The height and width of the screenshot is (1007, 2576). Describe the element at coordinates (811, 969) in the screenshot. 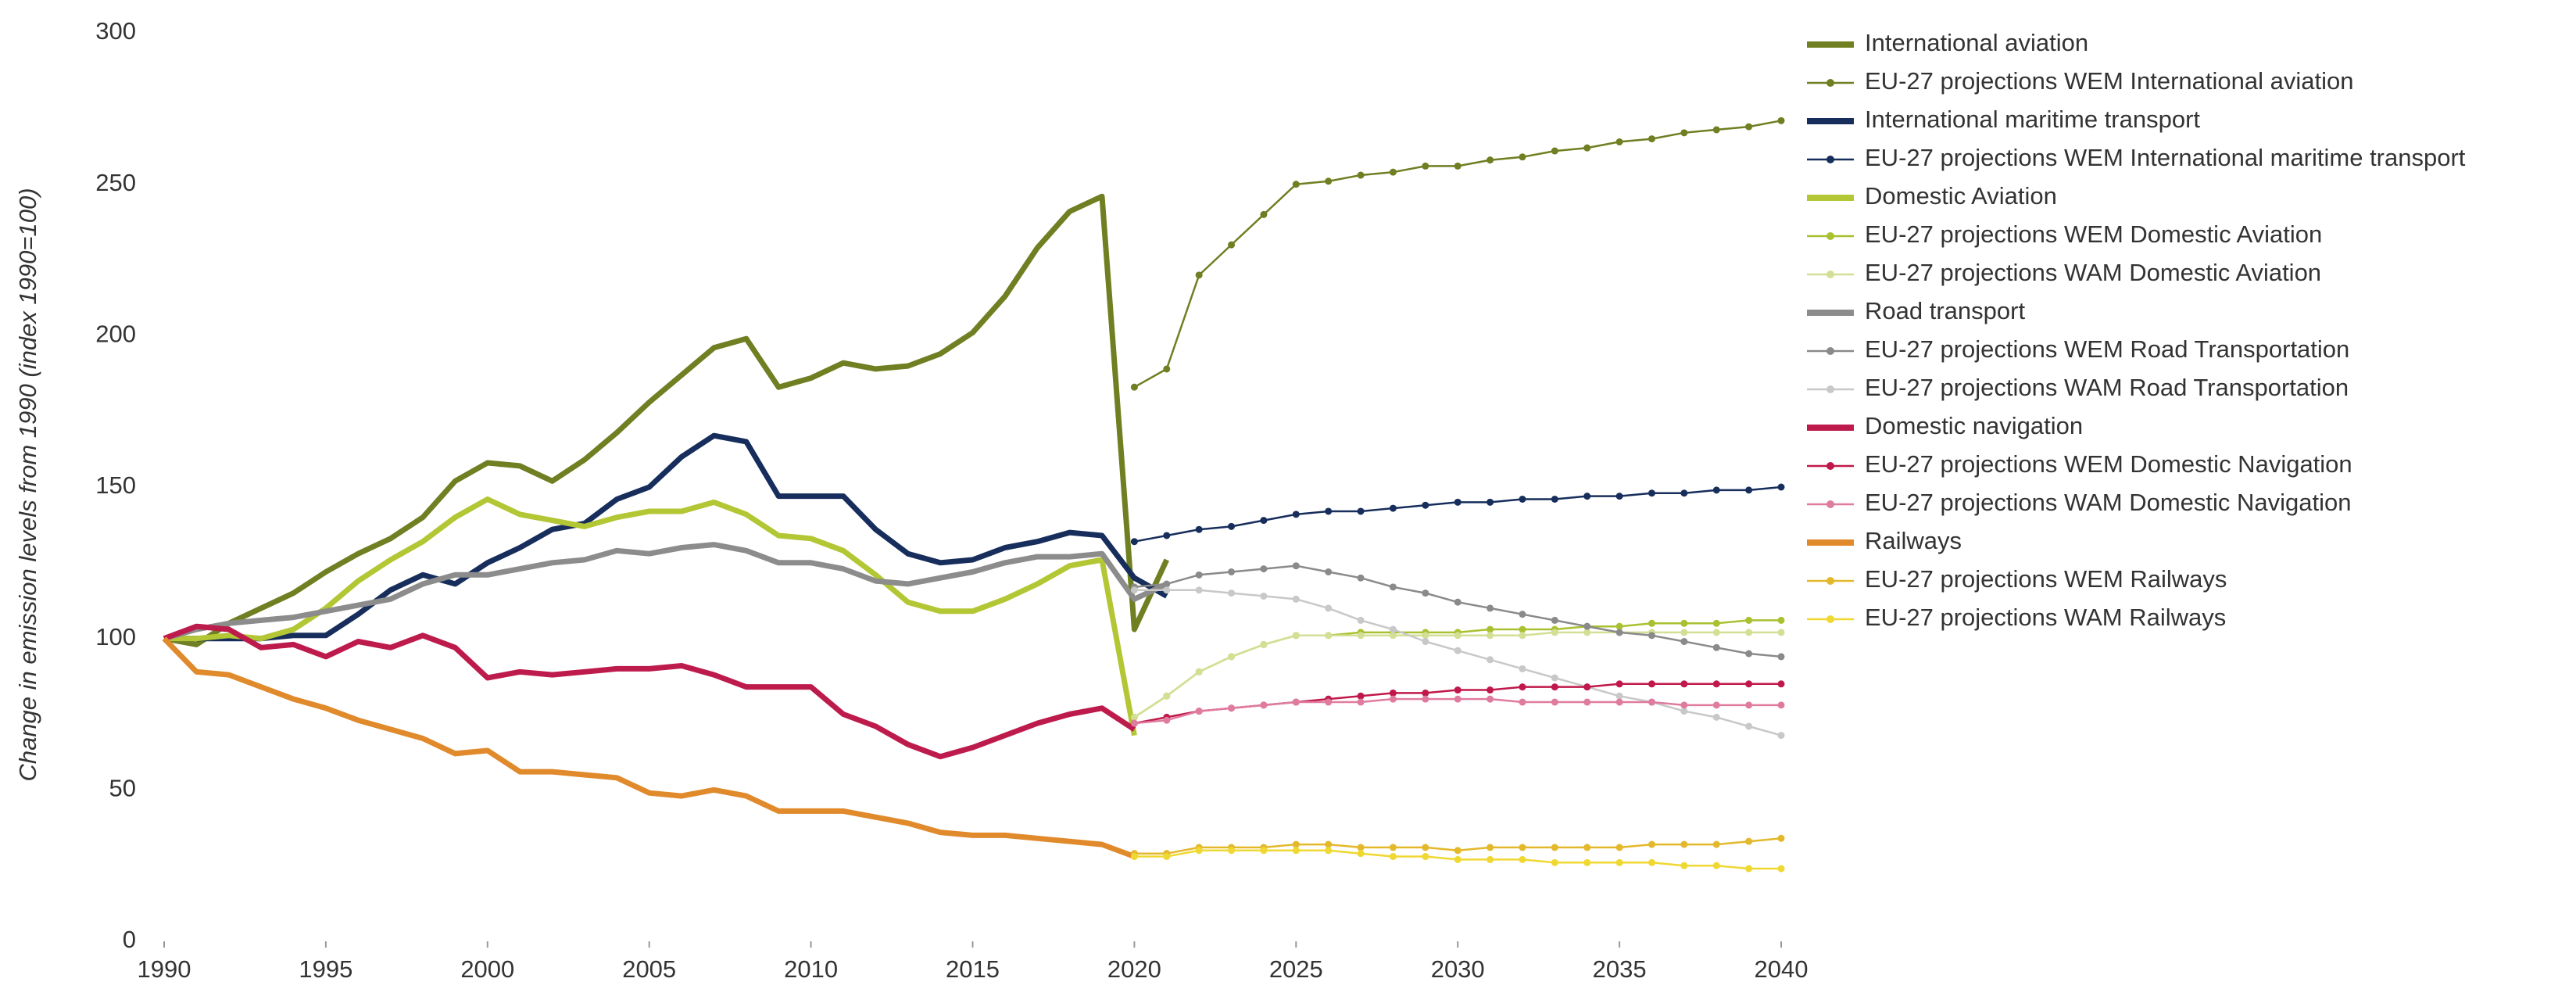

I see `x-tick-label: 2010` at that location.